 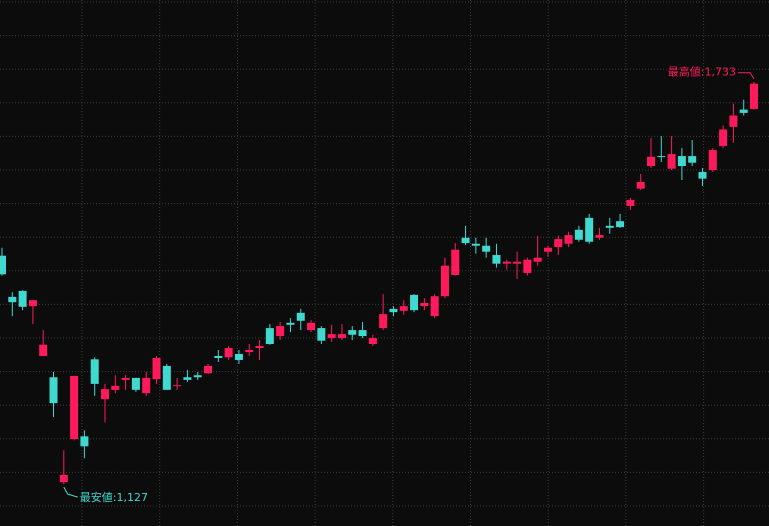 I want to click on high-label: 最高値:1,733, so click(x=702, y=72).